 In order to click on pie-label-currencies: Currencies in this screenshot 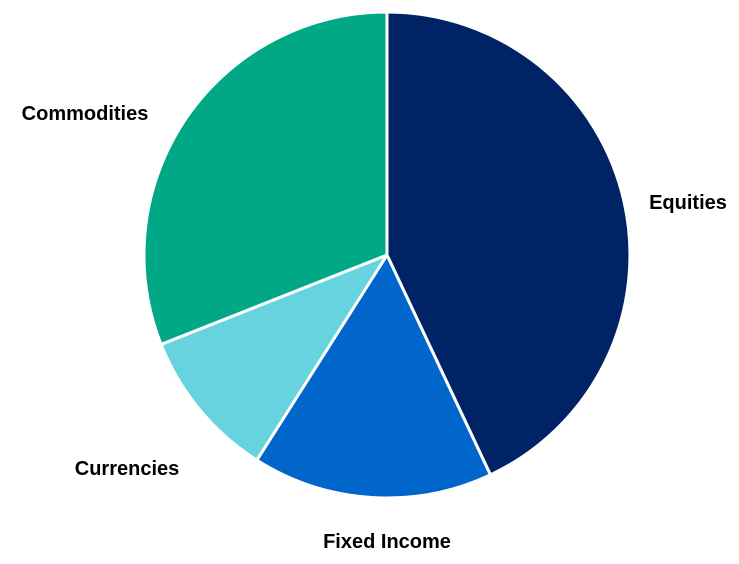, I will do `click(127, 469)`.